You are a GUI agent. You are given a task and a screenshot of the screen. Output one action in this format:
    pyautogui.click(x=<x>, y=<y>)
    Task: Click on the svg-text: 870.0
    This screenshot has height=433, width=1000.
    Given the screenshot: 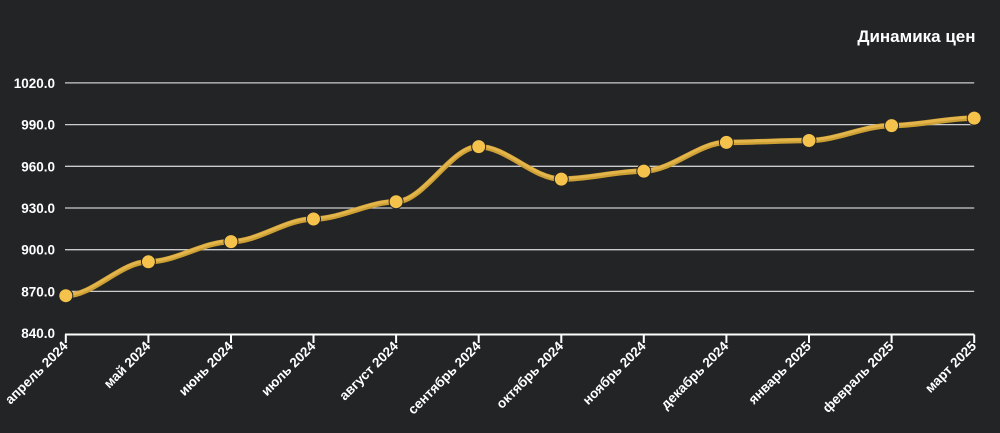 What is the action you would take?
    pyautogui.click(x=38, y=291)
    